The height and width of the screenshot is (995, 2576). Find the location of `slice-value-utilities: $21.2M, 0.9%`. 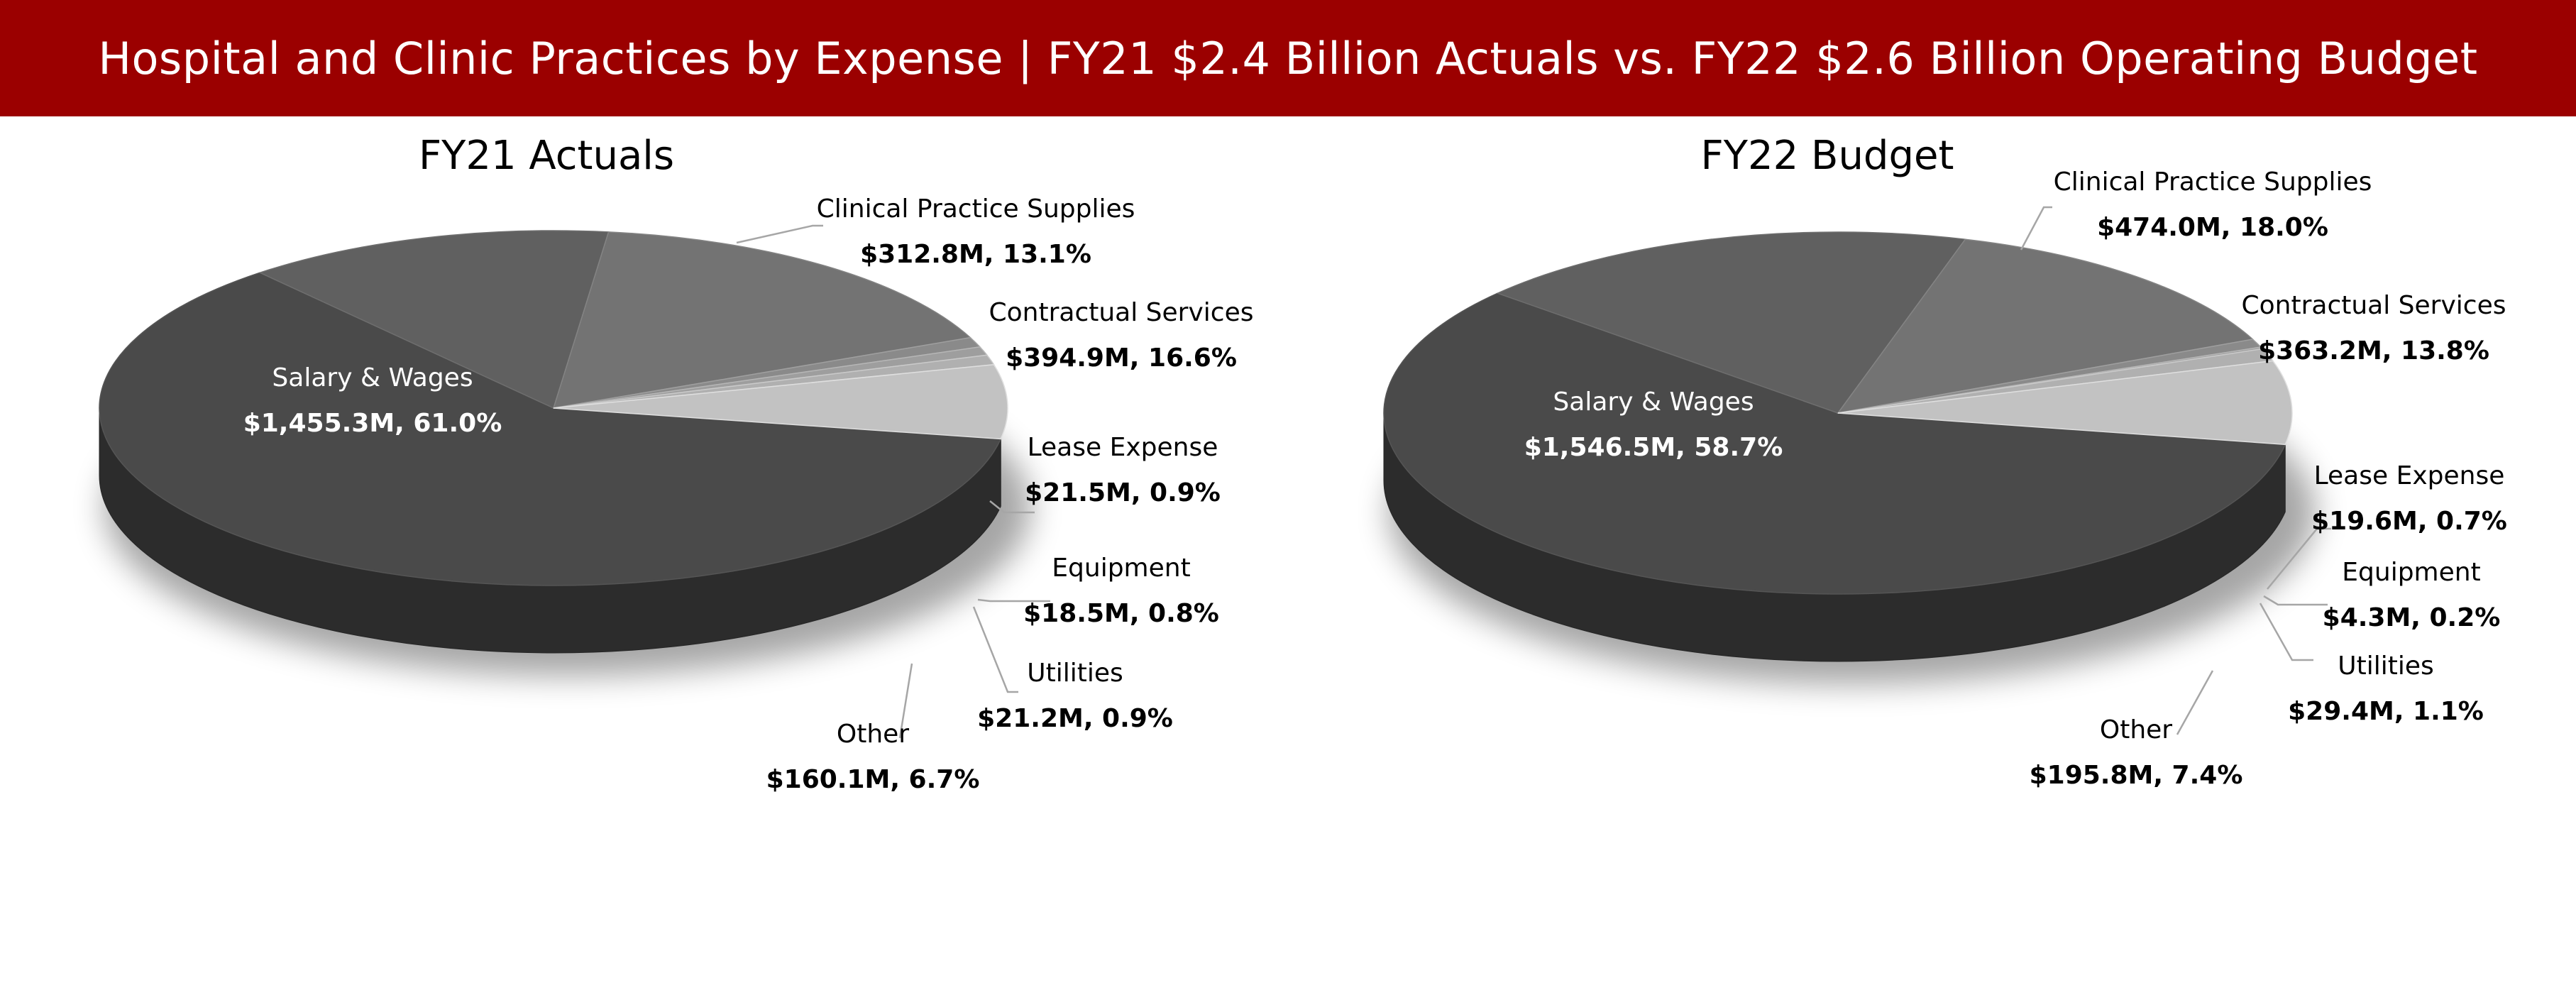

slice-value-utilities: $21.2M, 0.9% is located at coordinates (1075, 718).